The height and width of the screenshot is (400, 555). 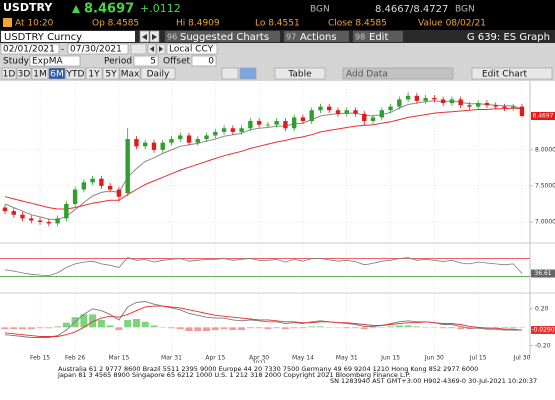 What do you see at coordinates (398, 73) in the screenshot?
I see `add-data-field` at bounding box center [398, 73].